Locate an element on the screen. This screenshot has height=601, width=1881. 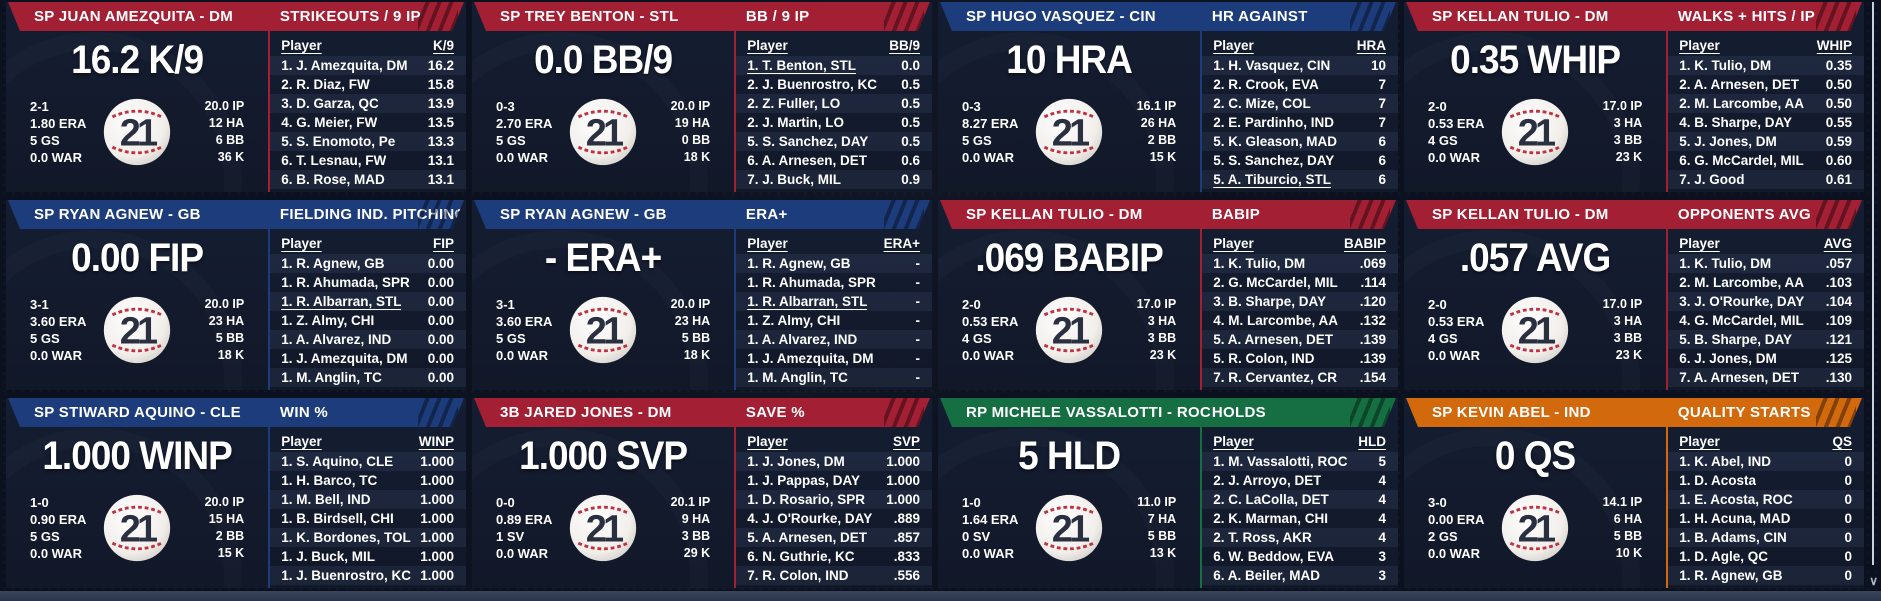
leader-player: 1. J. Pappas, DAY is located at coordinates (803, 480).